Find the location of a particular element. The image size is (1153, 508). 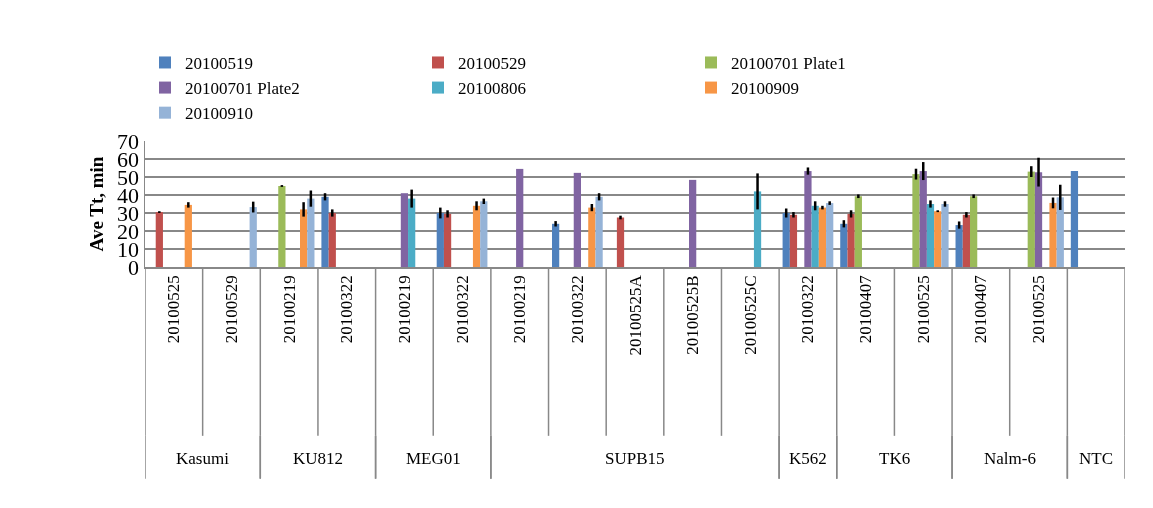

text: K562 is located at coordinates (808, 458).